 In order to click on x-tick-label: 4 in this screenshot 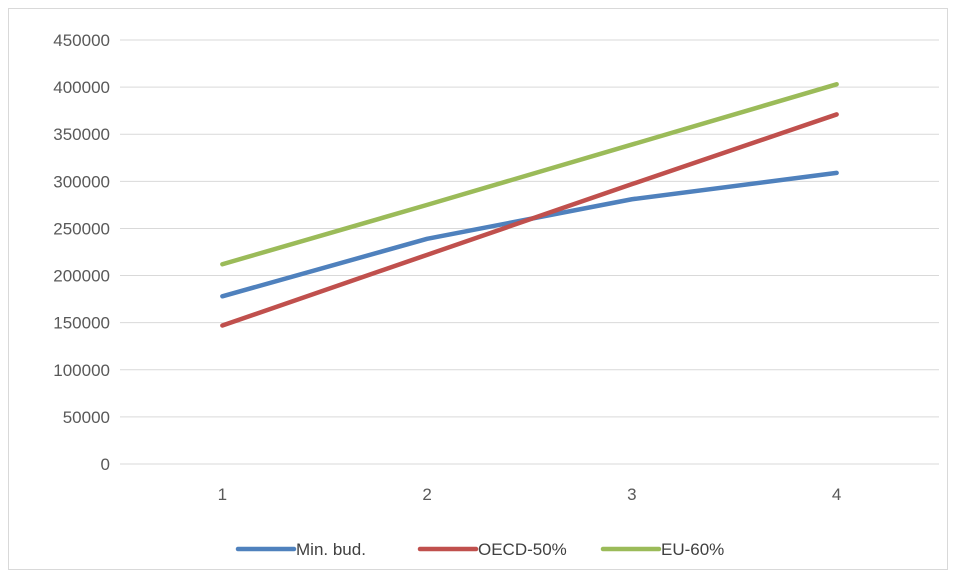, I will do `click(836, 494)`.